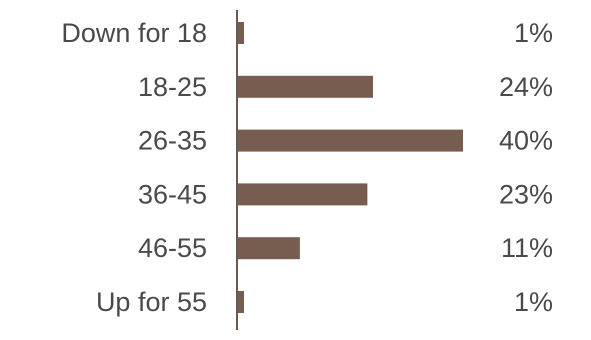 The width and height of the screenshot is (591, 340). I want to click on category-label-4: 46-55, so click(172, 248).